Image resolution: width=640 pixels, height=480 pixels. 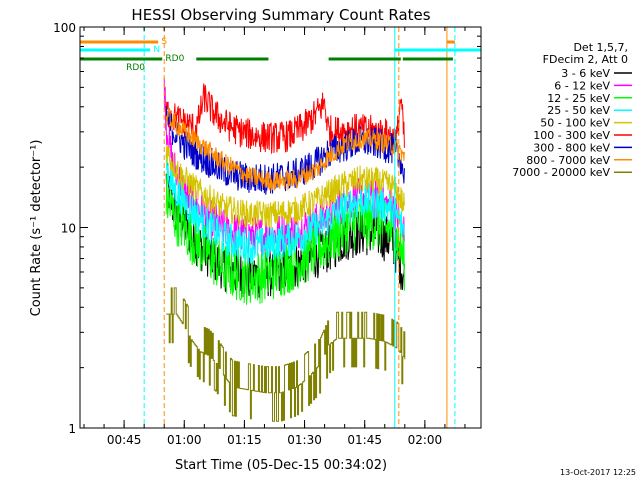 What do you see at coordinates (568, 160) in the screenshot?
I see `legend-label-800-7000-kev: 800 - 7000 keV` at bounding box center [568, 160].